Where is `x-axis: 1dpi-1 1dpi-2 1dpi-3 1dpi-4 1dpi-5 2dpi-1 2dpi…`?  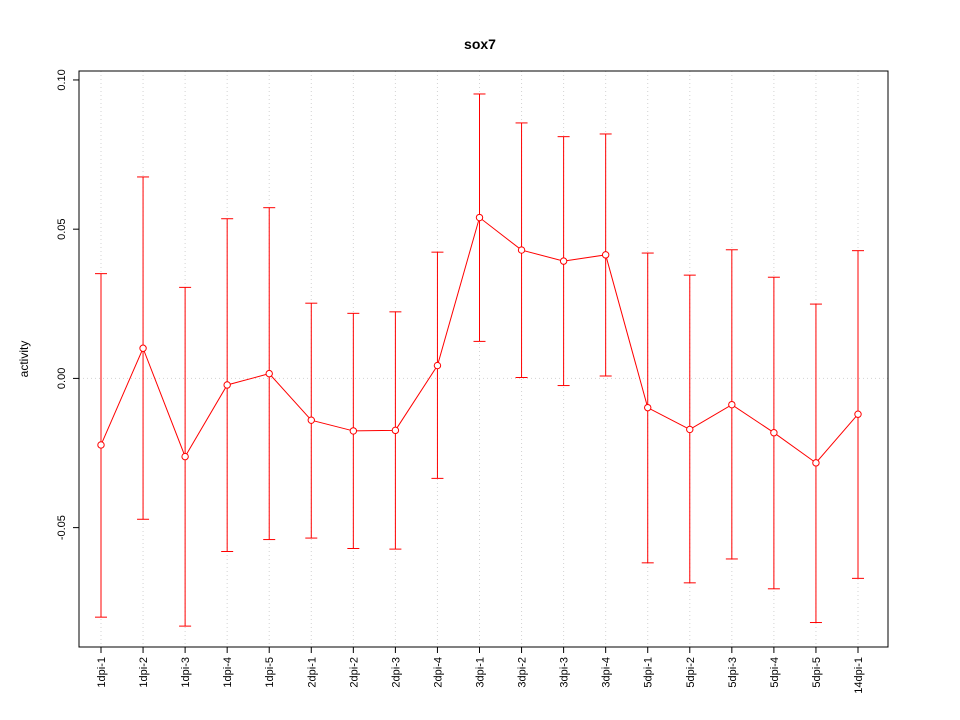 x-axis: 1dpi-1 1dpi-2 1dpi-3 1dpi-4 1dpi-5 2dpi-1 2dpi… is located at coordinates (480, 670).